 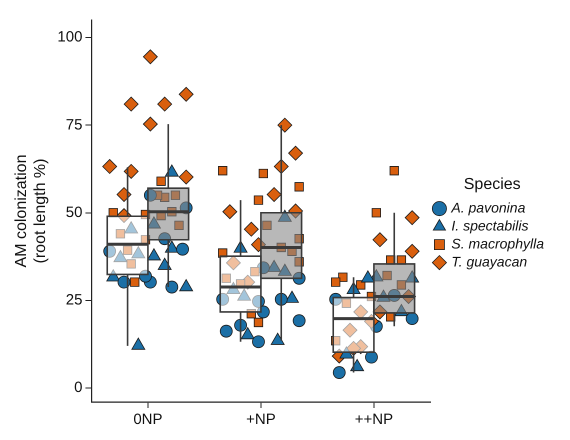 I want to click on y-tick-label: 75, so click(x=74, y=125).